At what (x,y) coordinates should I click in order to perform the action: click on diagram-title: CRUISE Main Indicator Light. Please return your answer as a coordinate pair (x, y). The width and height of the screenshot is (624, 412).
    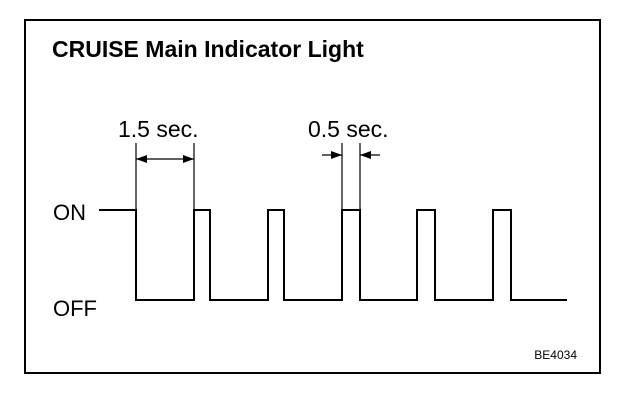
    Looking at the image, I should click on (208, 49).